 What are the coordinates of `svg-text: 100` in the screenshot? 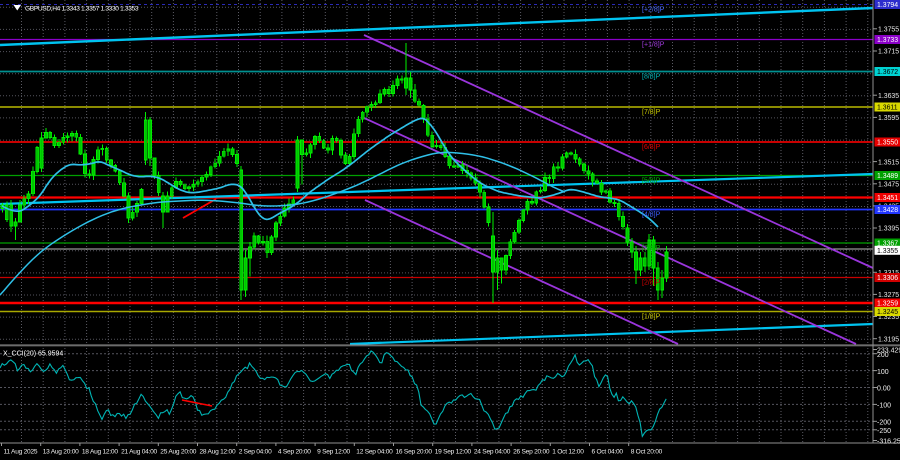 It's located at (883, 372).